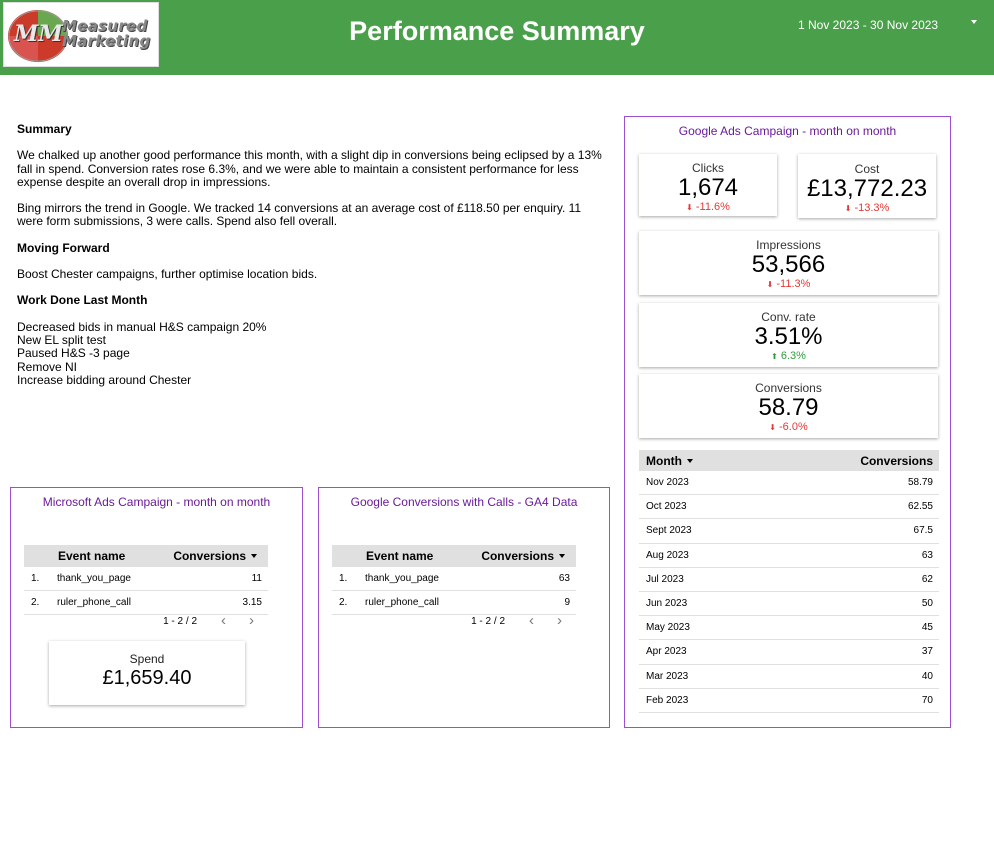 This screenshot has height=861, width=994. Describe the element at coordinates (146, 556) in the screenshot. I see `table-header: Event name Conversions` at that location.